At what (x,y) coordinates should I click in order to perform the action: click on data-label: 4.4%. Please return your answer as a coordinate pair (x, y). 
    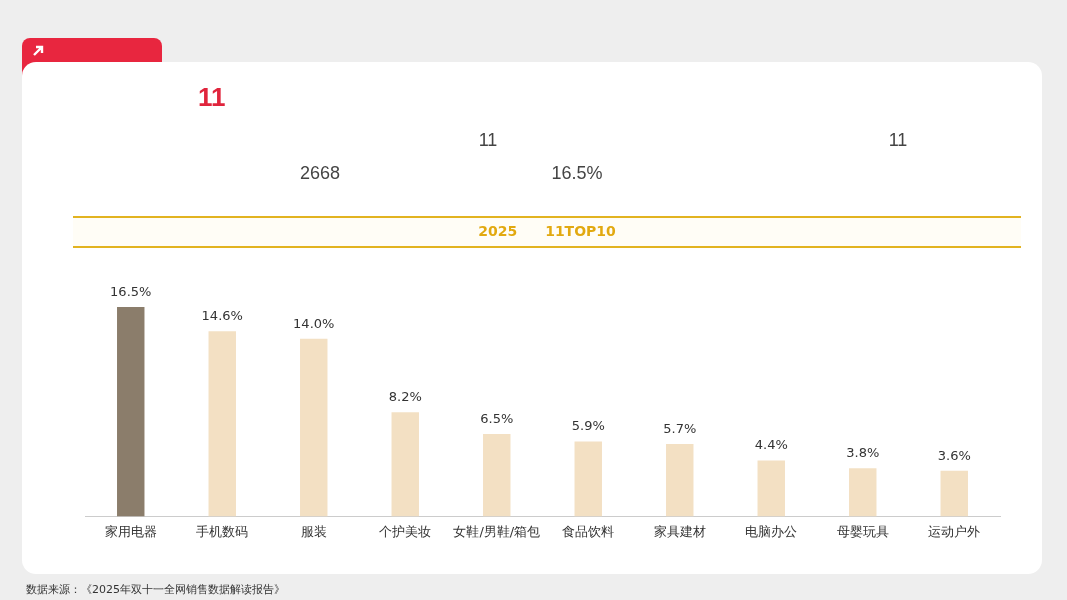
    Looking at the image, I should click on (771, 445).